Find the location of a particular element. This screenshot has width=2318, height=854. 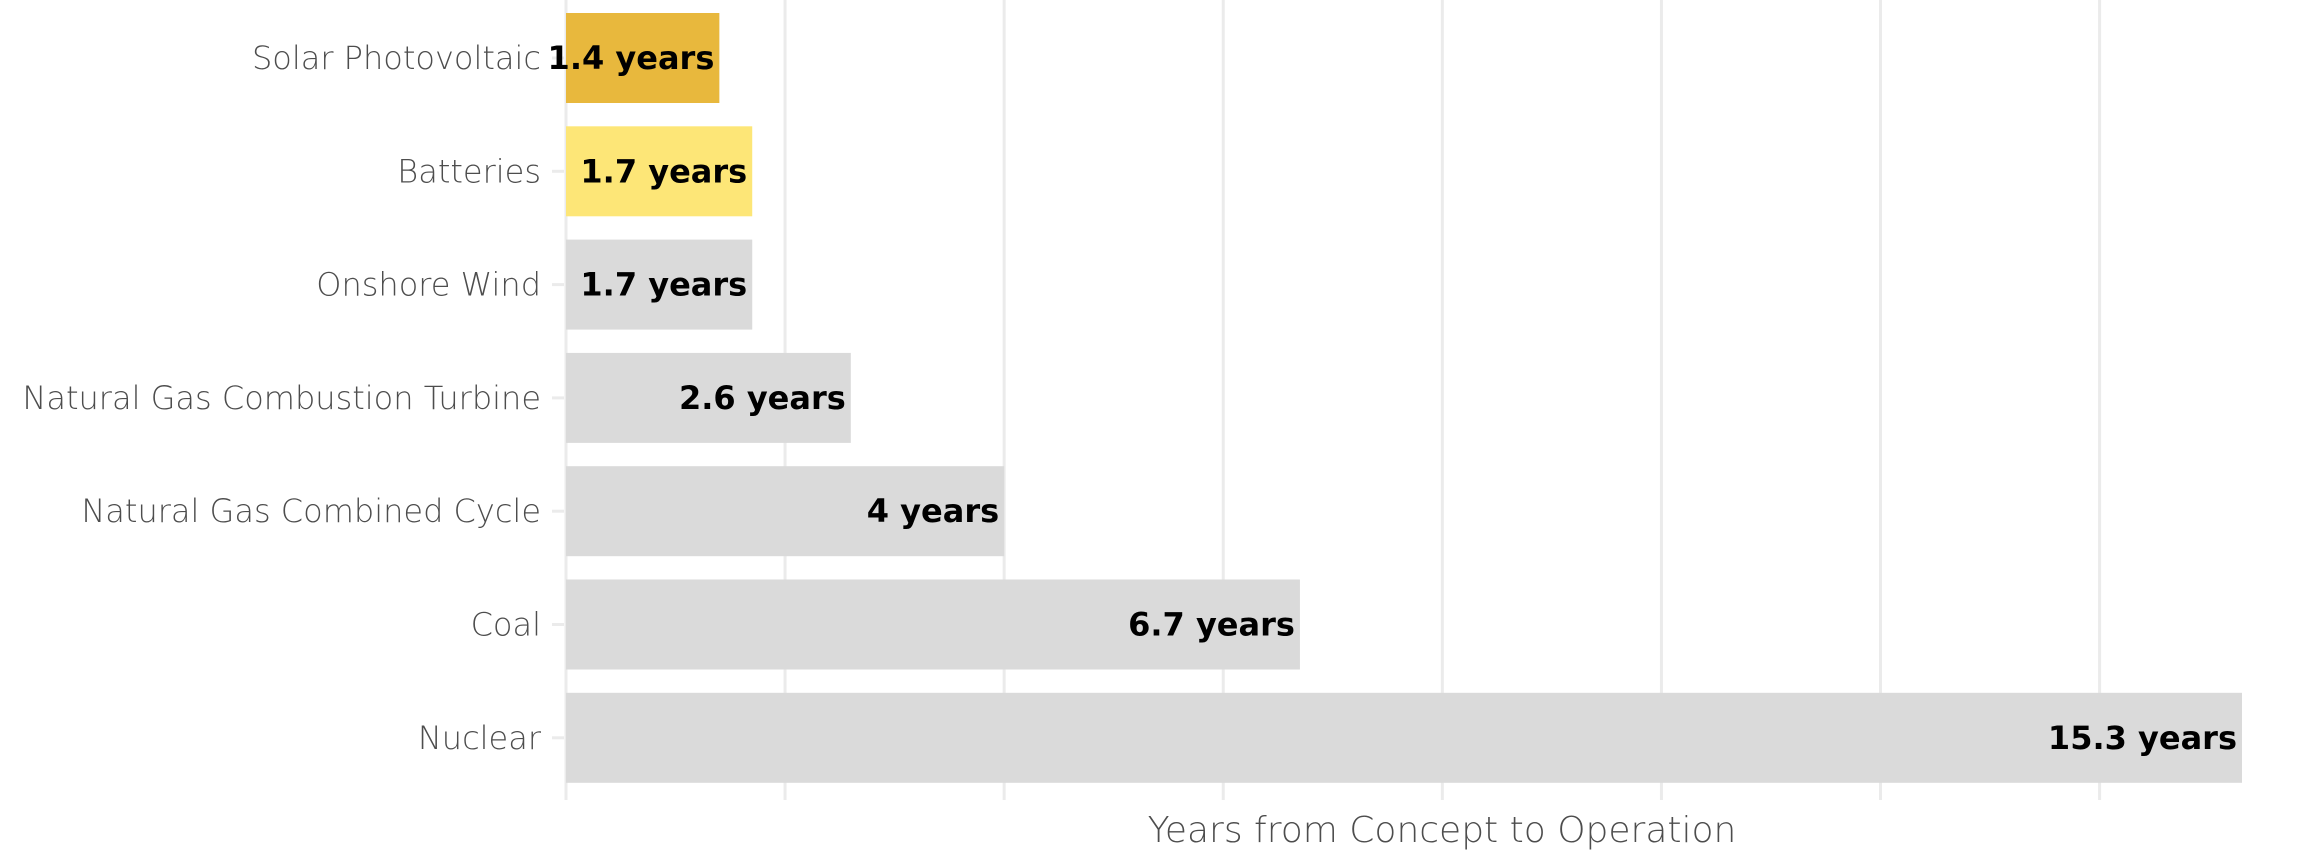

category-label: Natural Gas Combined Cycle is located at coordinates (311, 511).